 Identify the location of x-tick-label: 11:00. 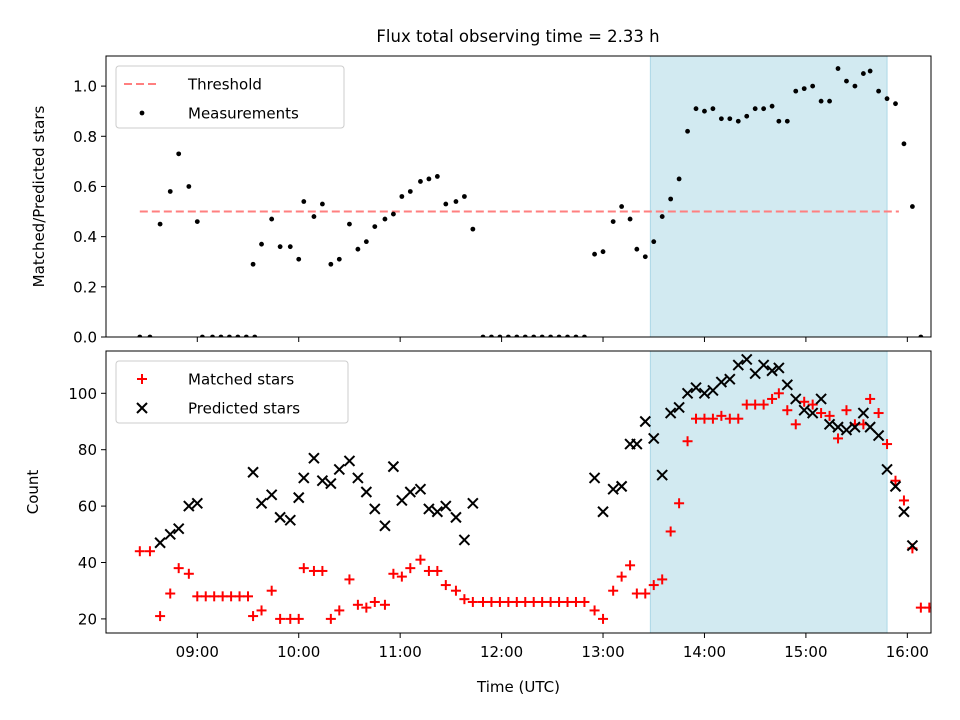
(400, 652).